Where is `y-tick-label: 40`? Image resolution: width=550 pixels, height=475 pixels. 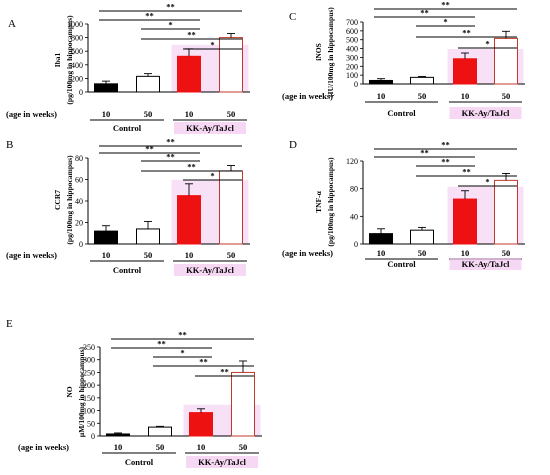 y-tick-label: 40 is located at coordinates (354, 216).